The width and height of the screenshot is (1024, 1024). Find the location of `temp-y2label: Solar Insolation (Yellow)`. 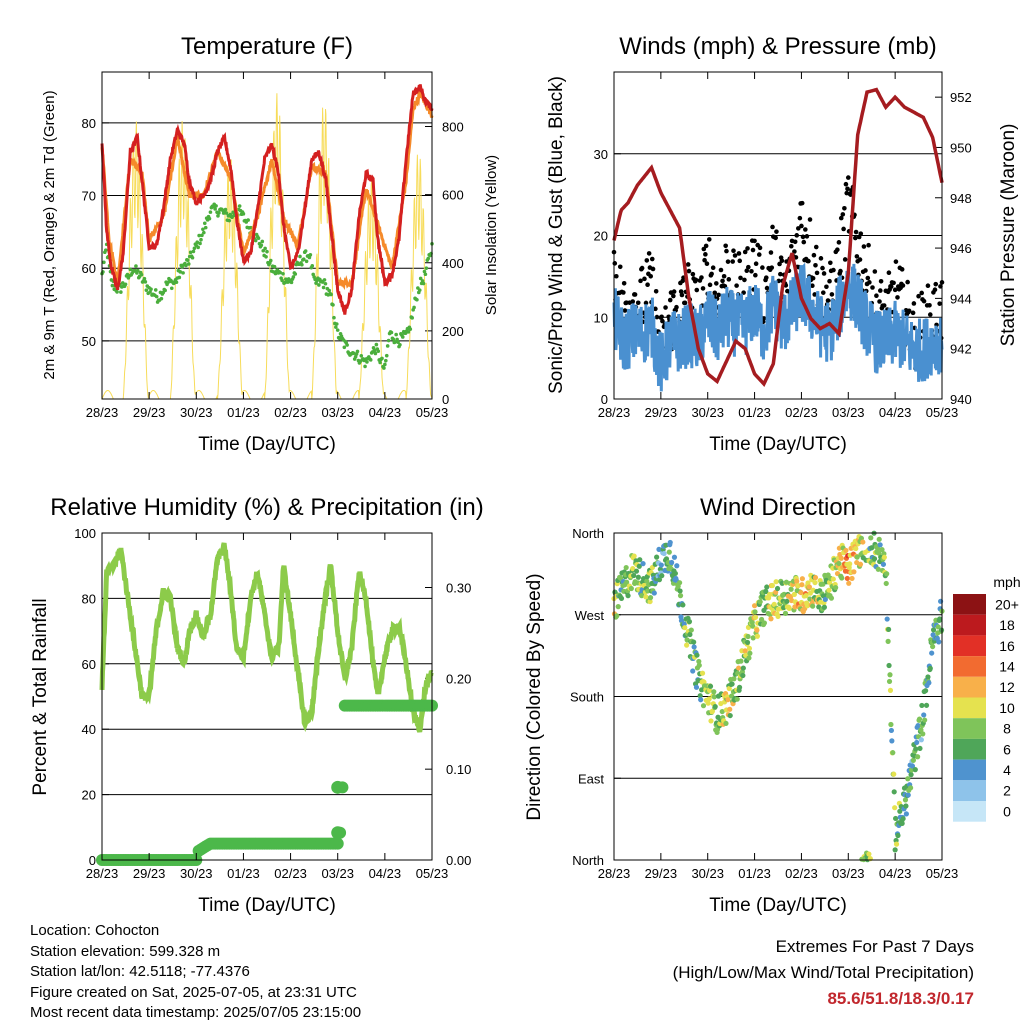

temp-y2label: Solar Insolation (Yellow) is located at coordinates (491, 235).